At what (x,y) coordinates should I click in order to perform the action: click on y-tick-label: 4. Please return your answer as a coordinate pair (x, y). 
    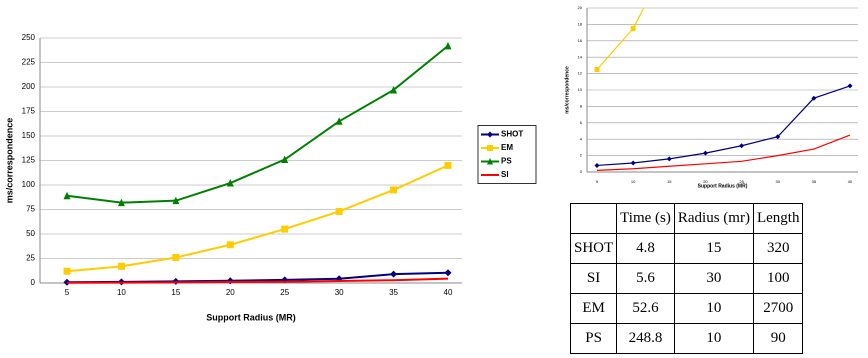
    Looking at the image, I should click on (581, 138).